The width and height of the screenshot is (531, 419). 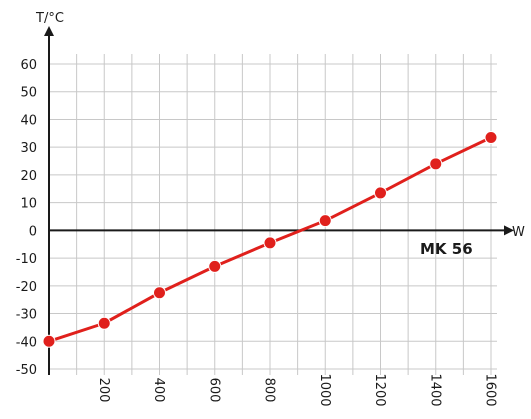 I want to click on model-annotation: MK 56, so click(x=446, y=249).